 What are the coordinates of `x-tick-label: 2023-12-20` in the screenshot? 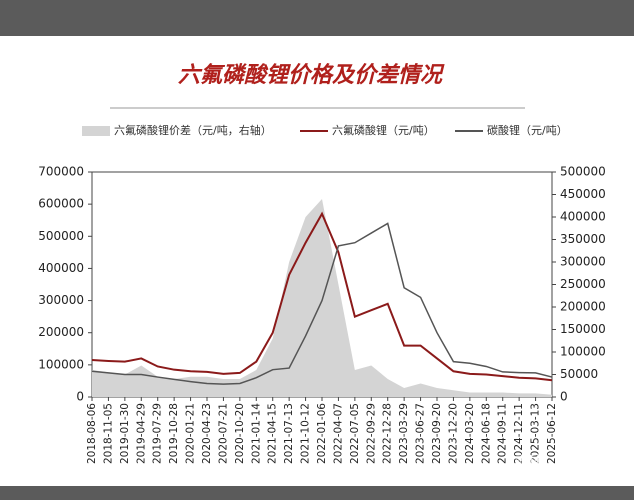 It's located at (453, 433).